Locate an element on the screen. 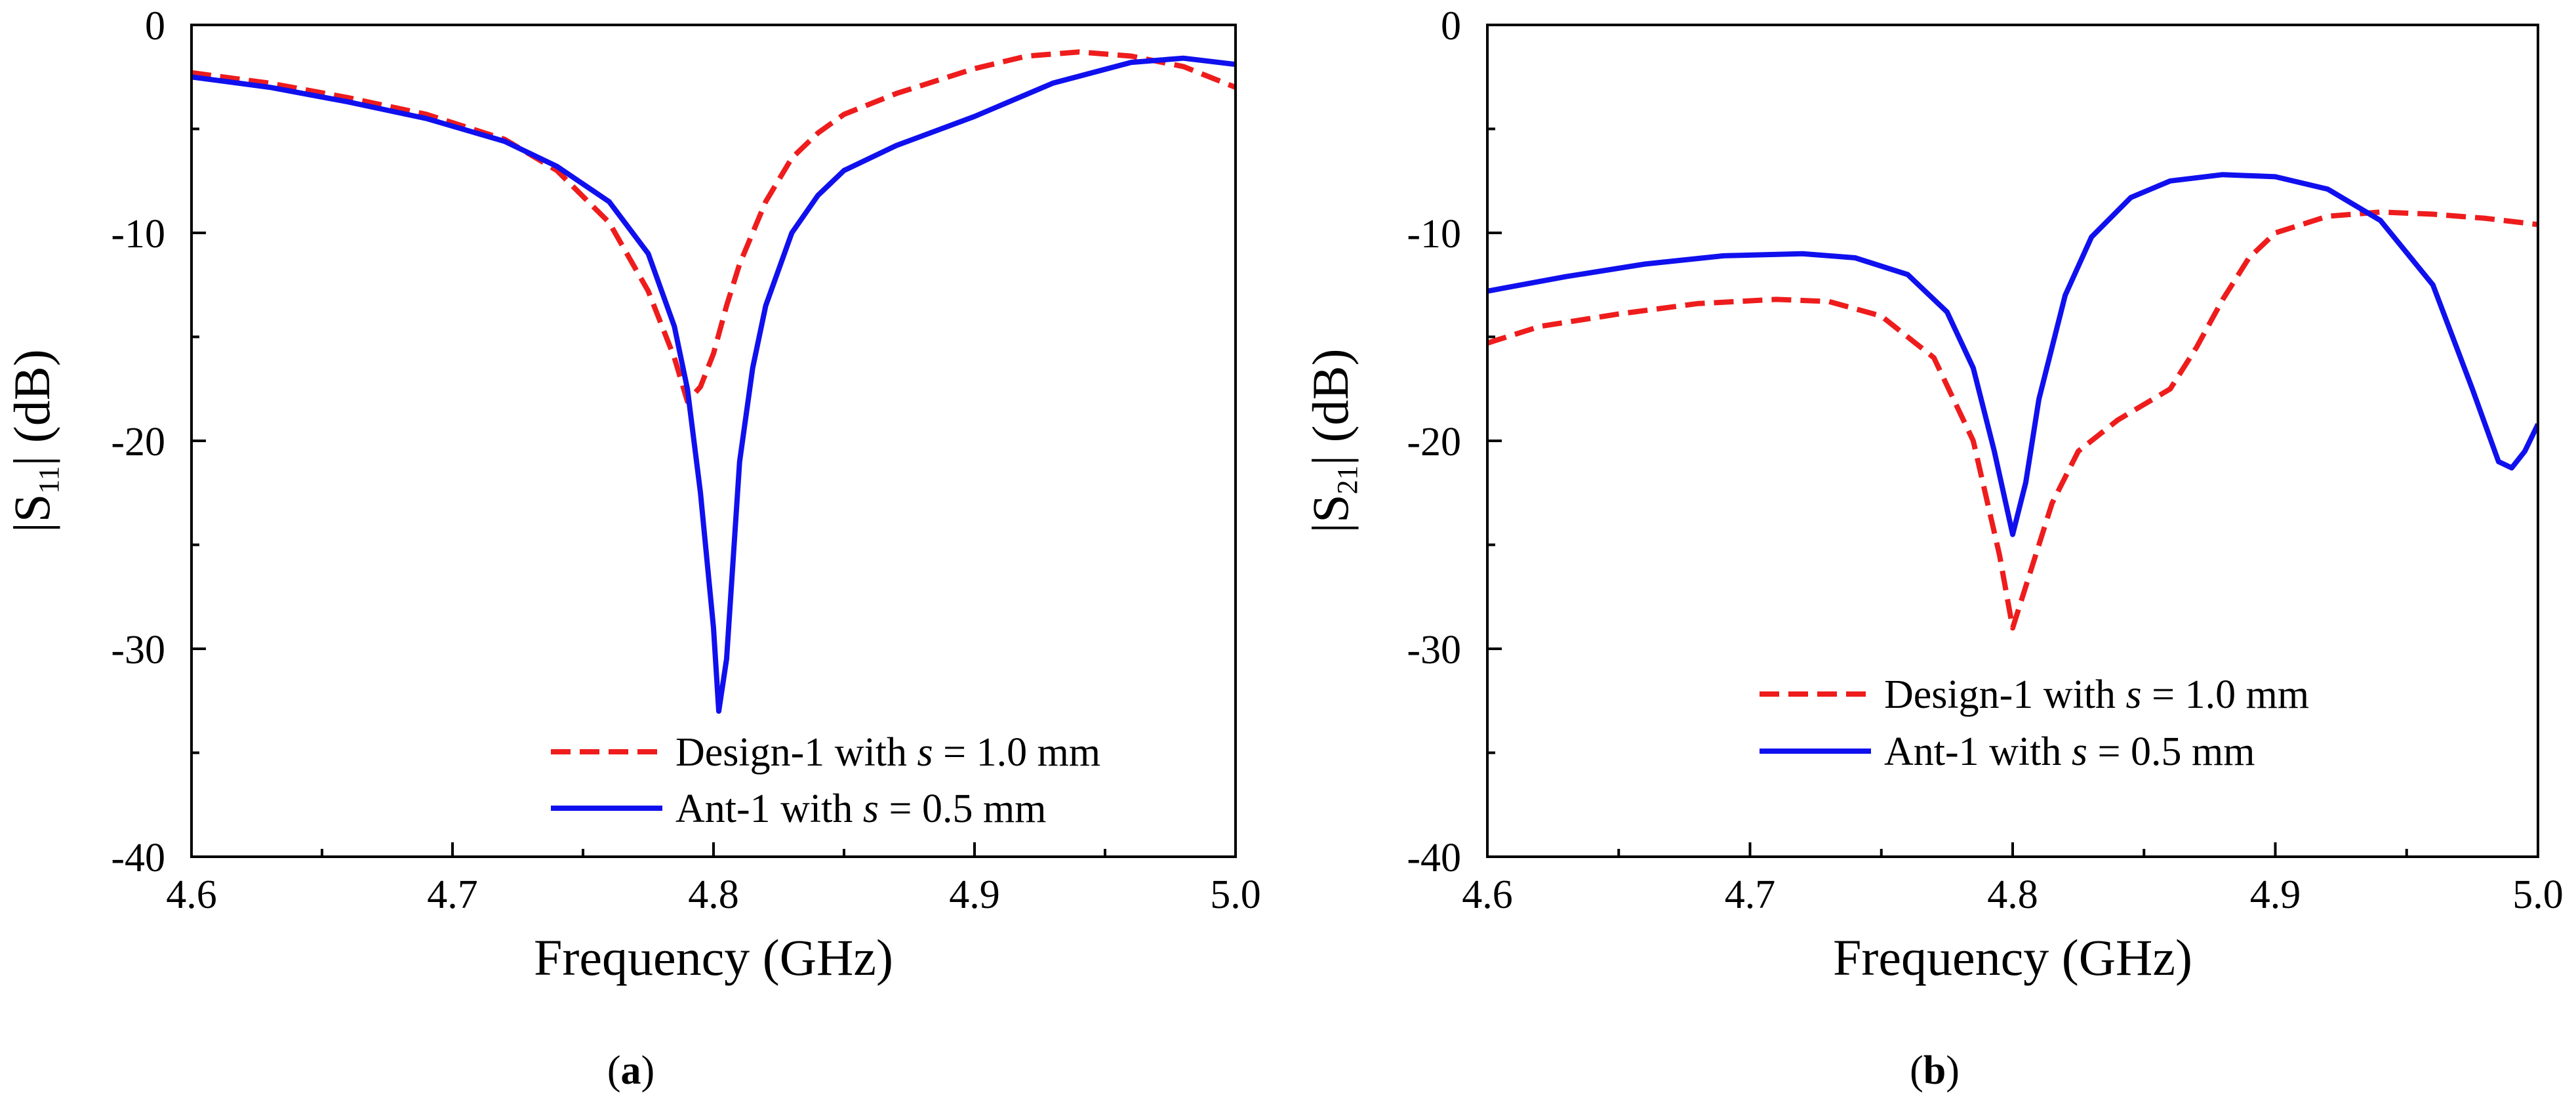 This screenshot has width=2576, height=1108. y-axis-title-sub: 21 is located at coordinates (1347, 480).